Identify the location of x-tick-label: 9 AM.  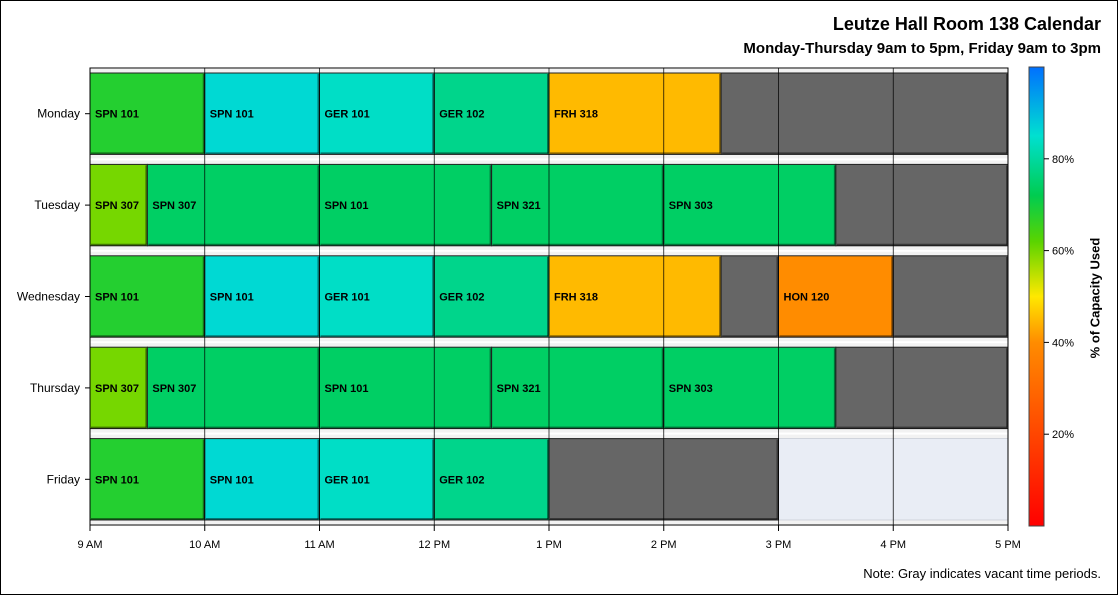
(89, 545).